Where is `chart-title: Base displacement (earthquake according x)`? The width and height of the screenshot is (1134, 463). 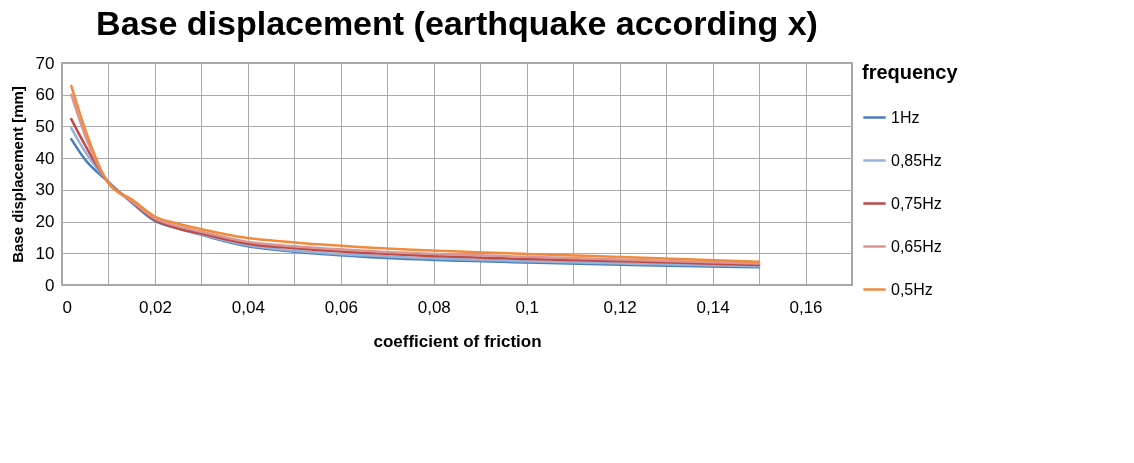
chart-title: Base displacement (earthquake according x) is located at coordinates (457, 23).